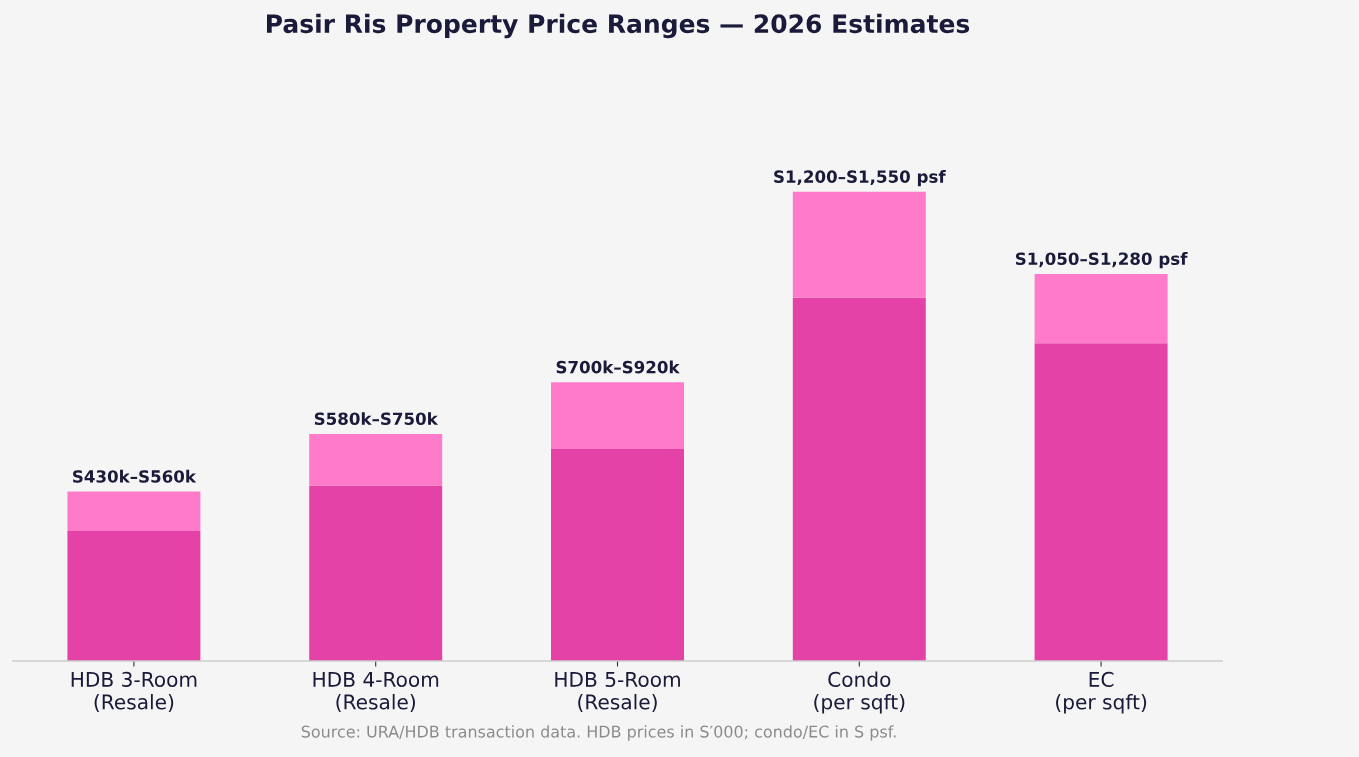 The height and width of the screenshot is (757, 1359). Describe the element at coordinates (617, 692) in the screenshot. I see `x-tick-label: HDB 5-Room (Resale)` at that location.